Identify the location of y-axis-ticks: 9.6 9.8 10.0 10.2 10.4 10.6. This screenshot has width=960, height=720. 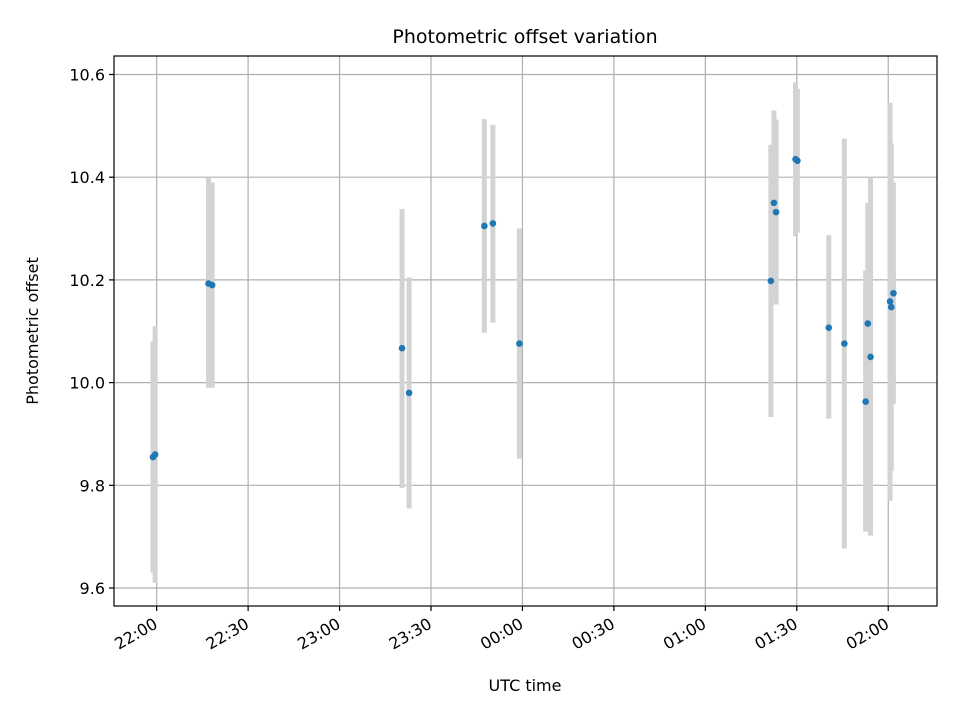
(91, 331).